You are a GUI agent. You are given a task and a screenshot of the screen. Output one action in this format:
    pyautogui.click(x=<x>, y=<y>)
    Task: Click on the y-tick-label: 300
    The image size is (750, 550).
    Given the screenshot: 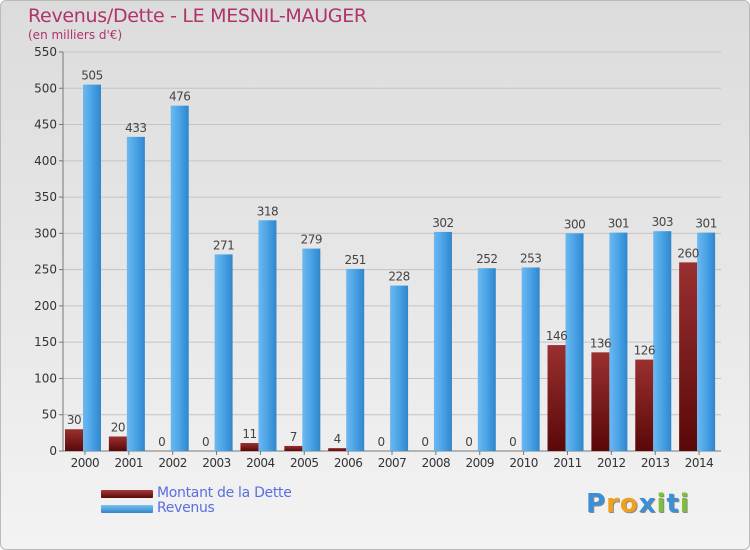 What is the action you would take?
    pyautogui.click(x=45, y=233)
    